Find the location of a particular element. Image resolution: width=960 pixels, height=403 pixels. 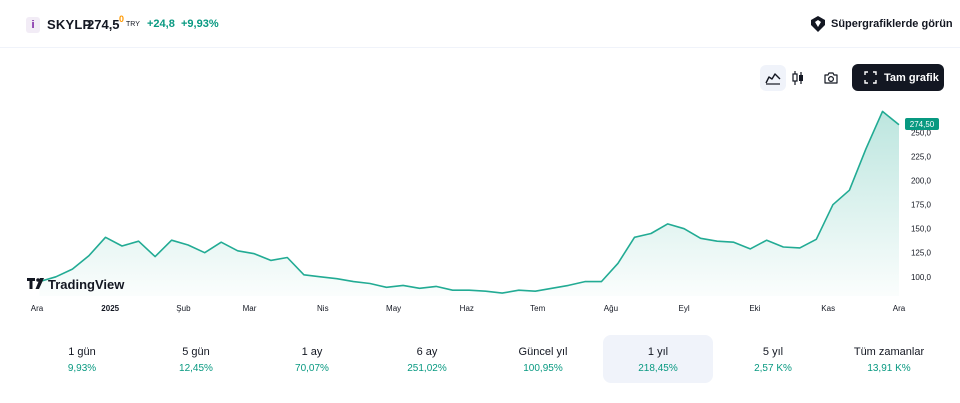

x-tick-label: Eyl is located at coordinates (684, 308).